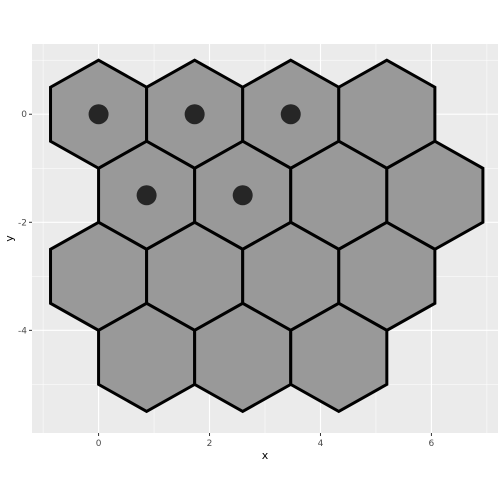  What do you see at coordinates (194, 155) in the screenshot?
I see `point-layer` at bounding box center [194, 155].